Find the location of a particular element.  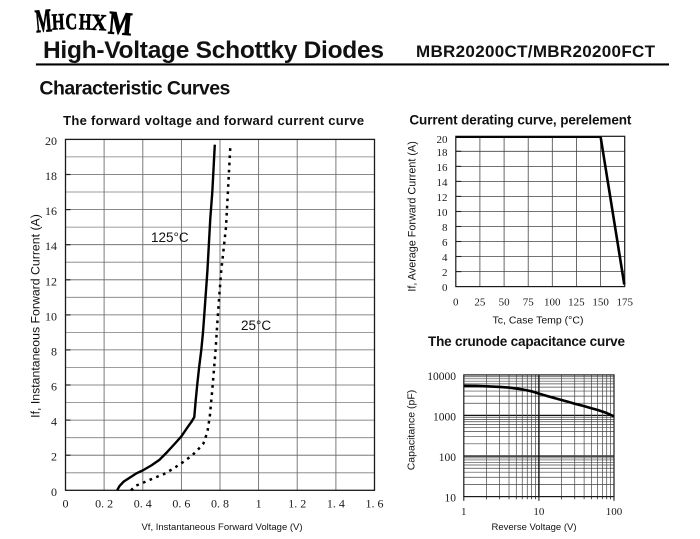

svg-text:If, Instantaneous Forward Curr: If, Instantaneous Forward Current (A) is located at coordinates (36, 316).